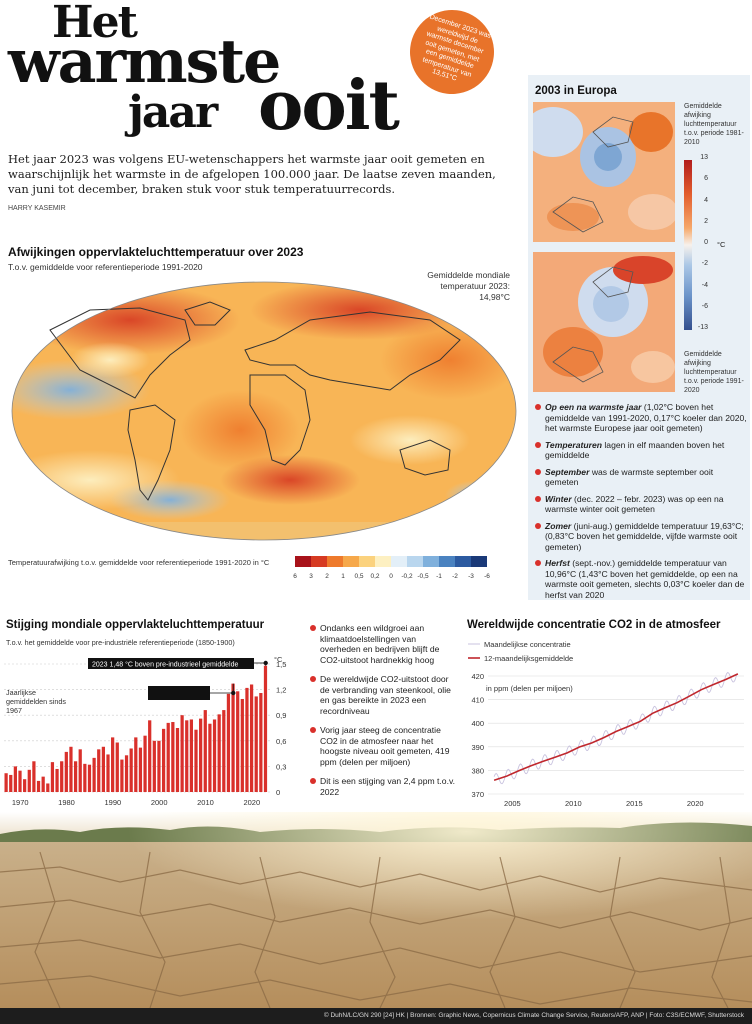  Describe the element at coordinates (281, 766) in the screenshot. I see `temp-y-tick: 0,3` at that location.